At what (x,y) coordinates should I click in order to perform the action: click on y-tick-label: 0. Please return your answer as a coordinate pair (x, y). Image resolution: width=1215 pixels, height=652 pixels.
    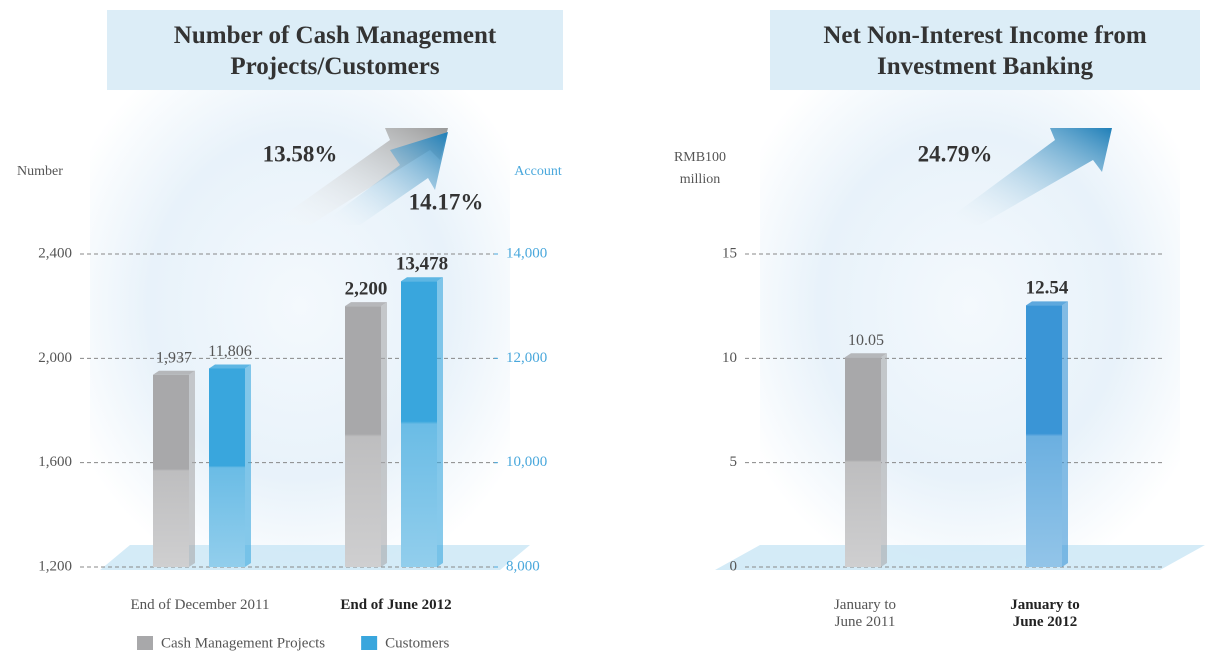
    Looking at the image, I should click on (734, 566).